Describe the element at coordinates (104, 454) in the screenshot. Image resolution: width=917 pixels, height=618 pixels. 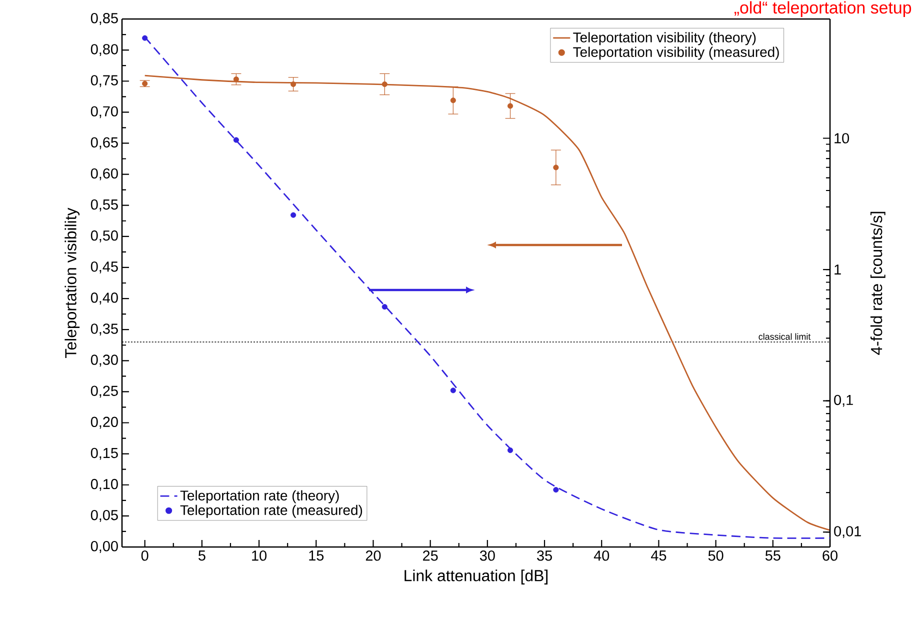
I see `y-tick-label: 0,15` at that location.